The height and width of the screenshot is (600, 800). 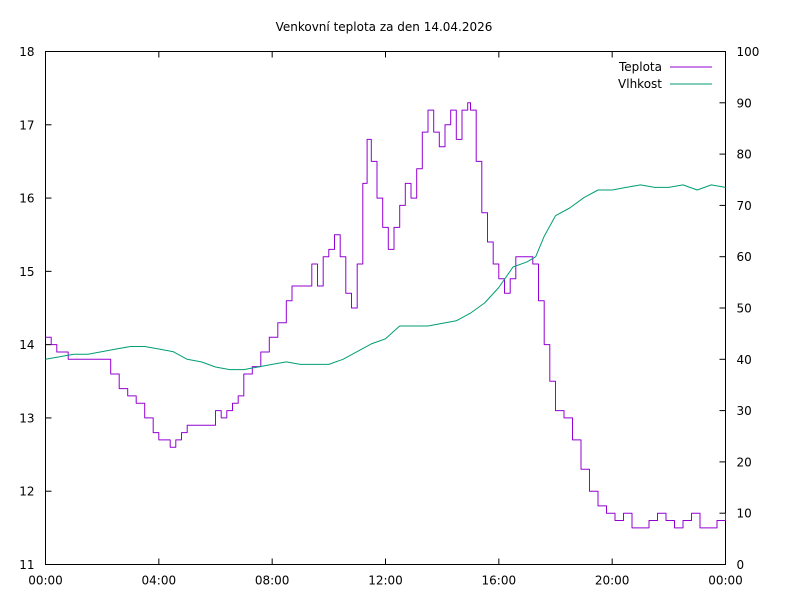 I want to click on y-axis-right: 0 10 20 30 40 50 60 70 80 90 100, so click(x=739, y=308).